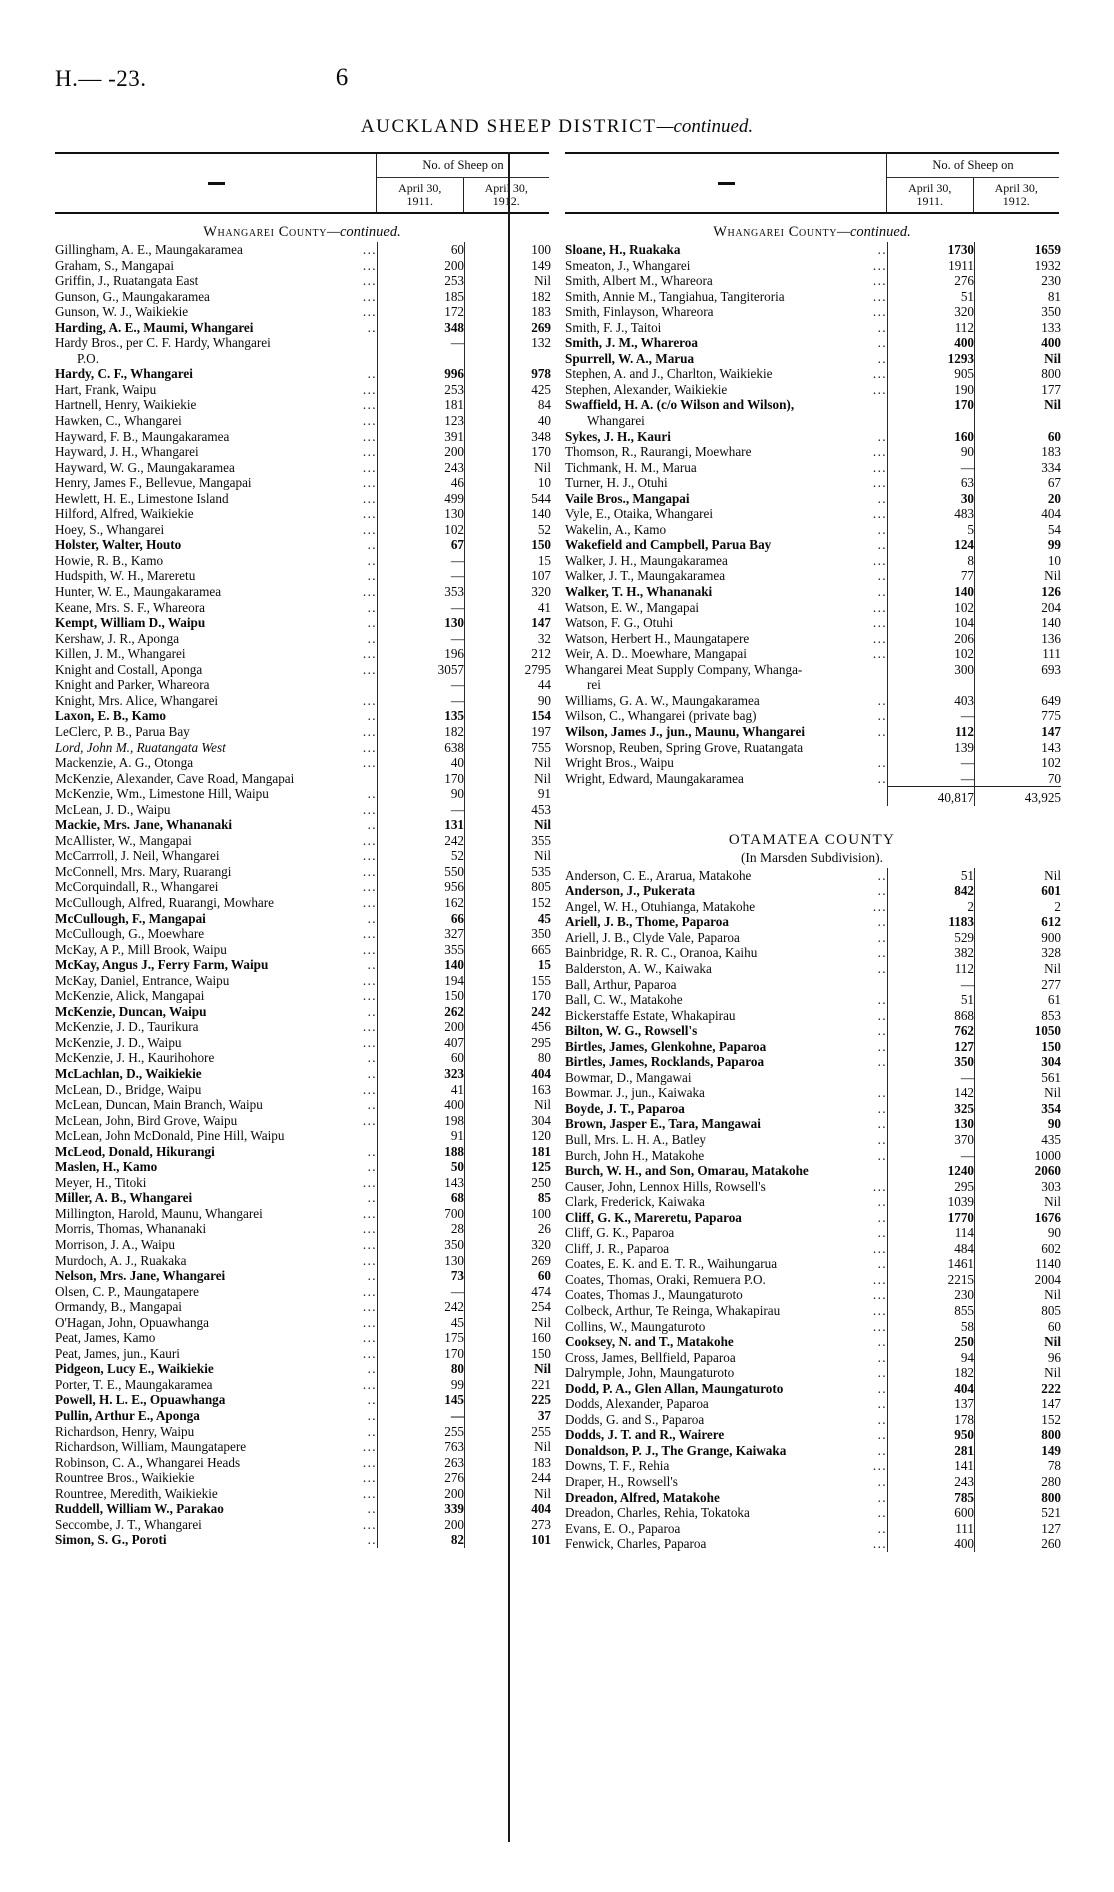  I want to click on leader-dots, so click(872, 421).